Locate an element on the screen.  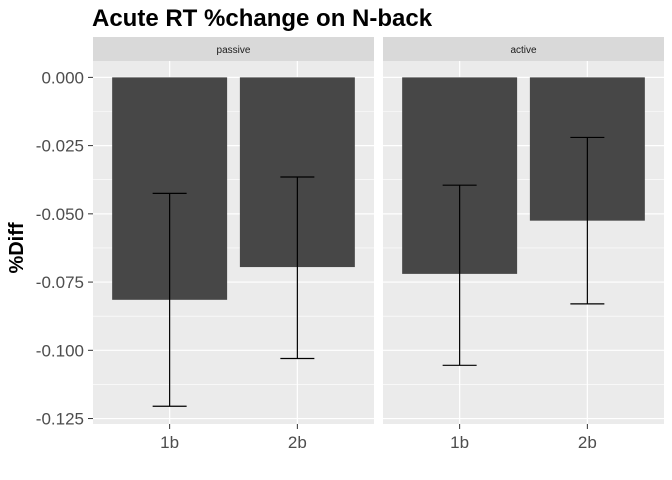
y-tick-label: -0.075 is located at coordinates (60, 282).